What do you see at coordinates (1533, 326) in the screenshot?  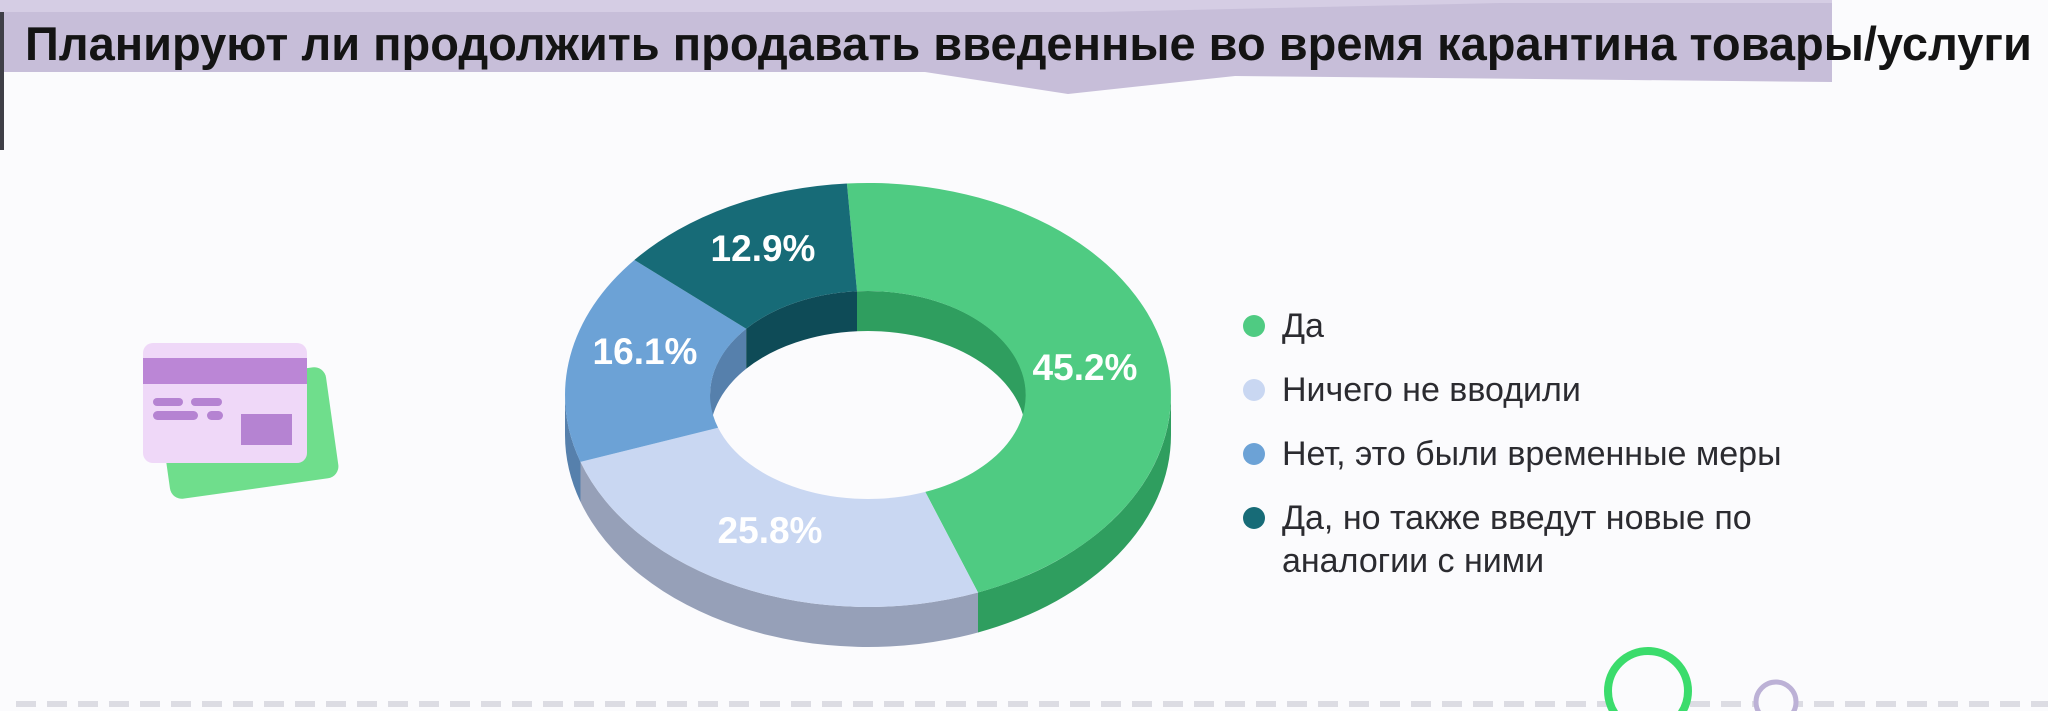 I see `legend-item-0: Да` at bounding box center [1533, 326].